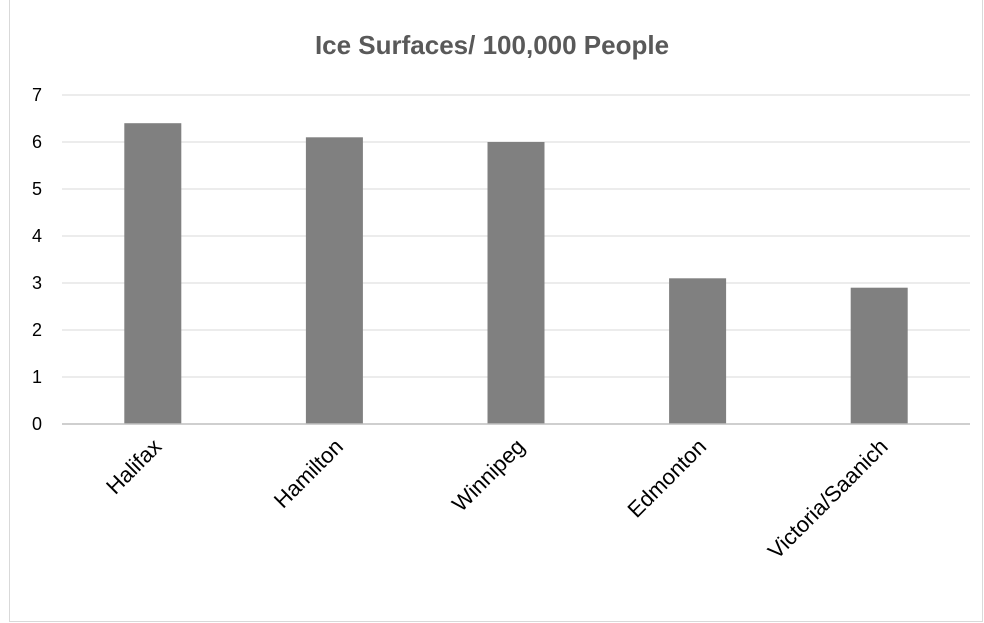  I want to click on y-tick-label: 6, so click(37, 142).